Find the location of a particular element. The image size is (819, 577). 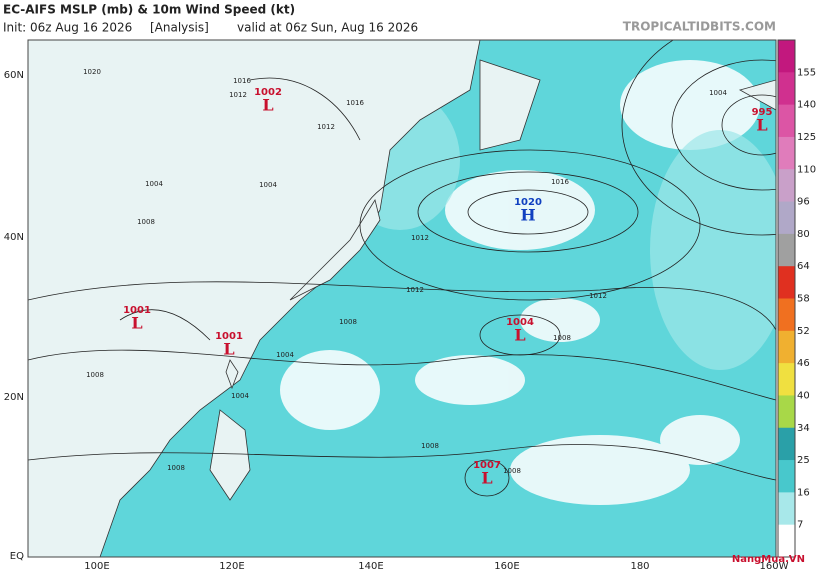

isobar-label: 1020 is located at coordinates (92, 72).